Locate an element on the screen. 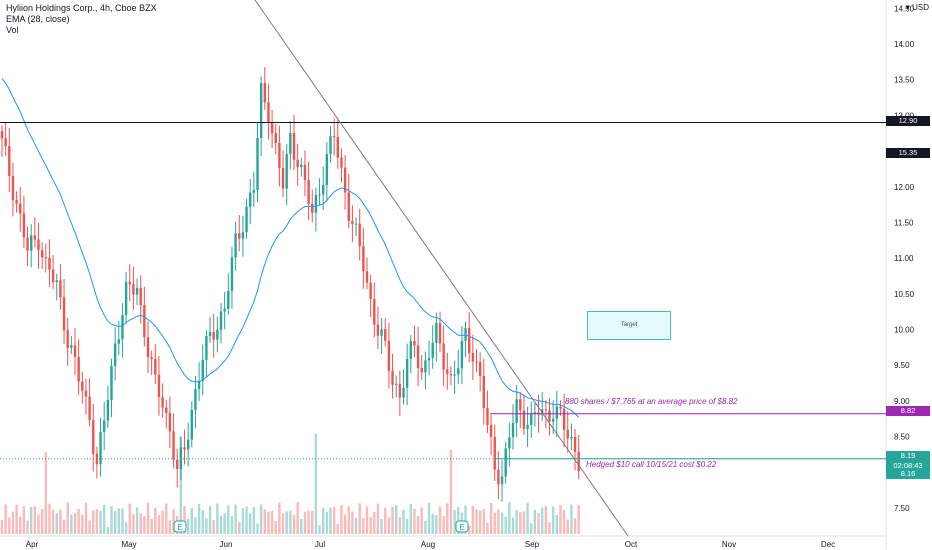 This screenshot has height=550, width=932. currency-button: ▾ USD is located at coordinates (909, 9).